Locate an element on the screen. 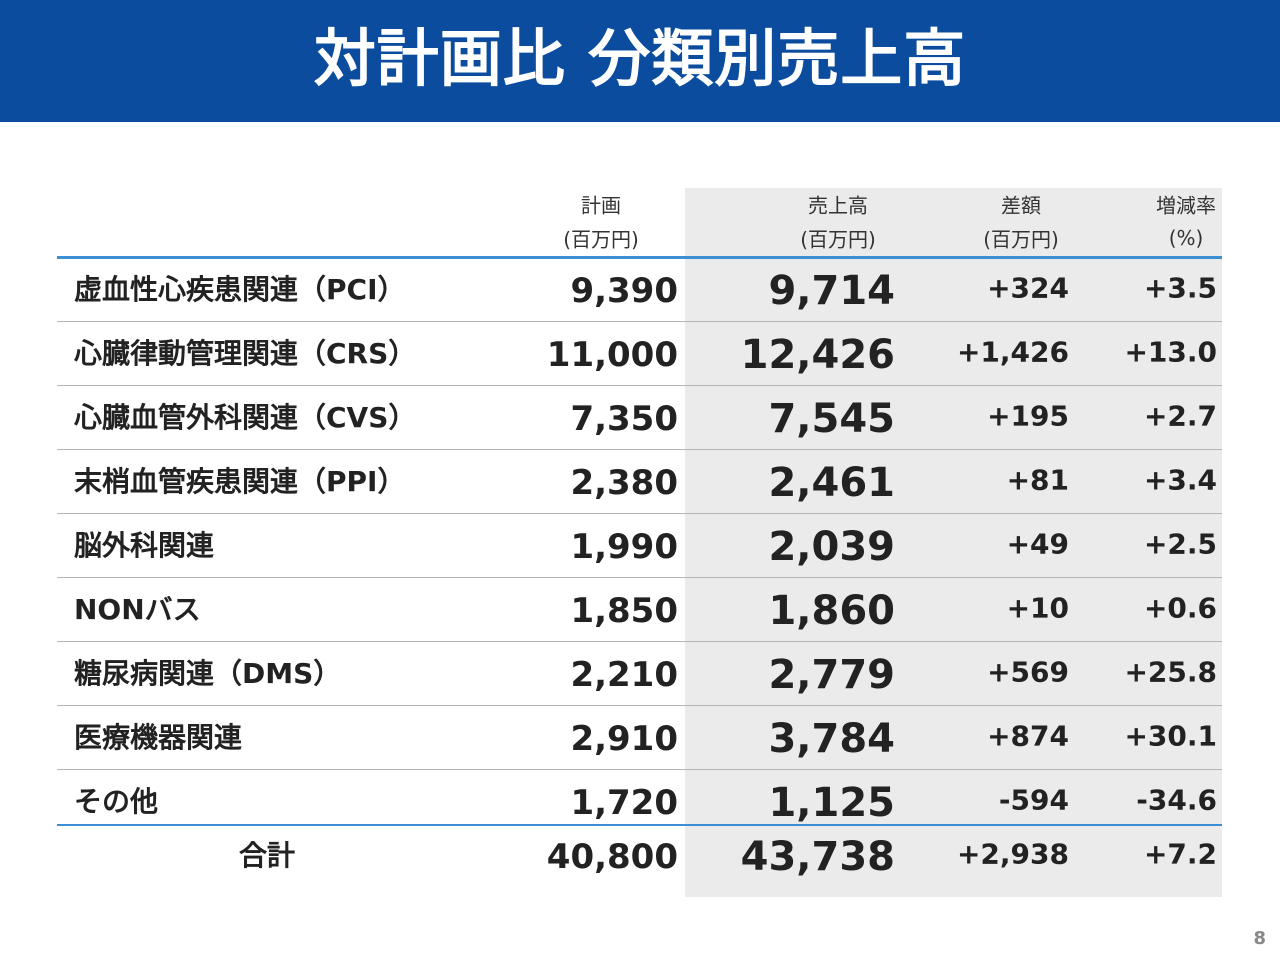  cell-value: +195 is located at coordinates (1028, 416).